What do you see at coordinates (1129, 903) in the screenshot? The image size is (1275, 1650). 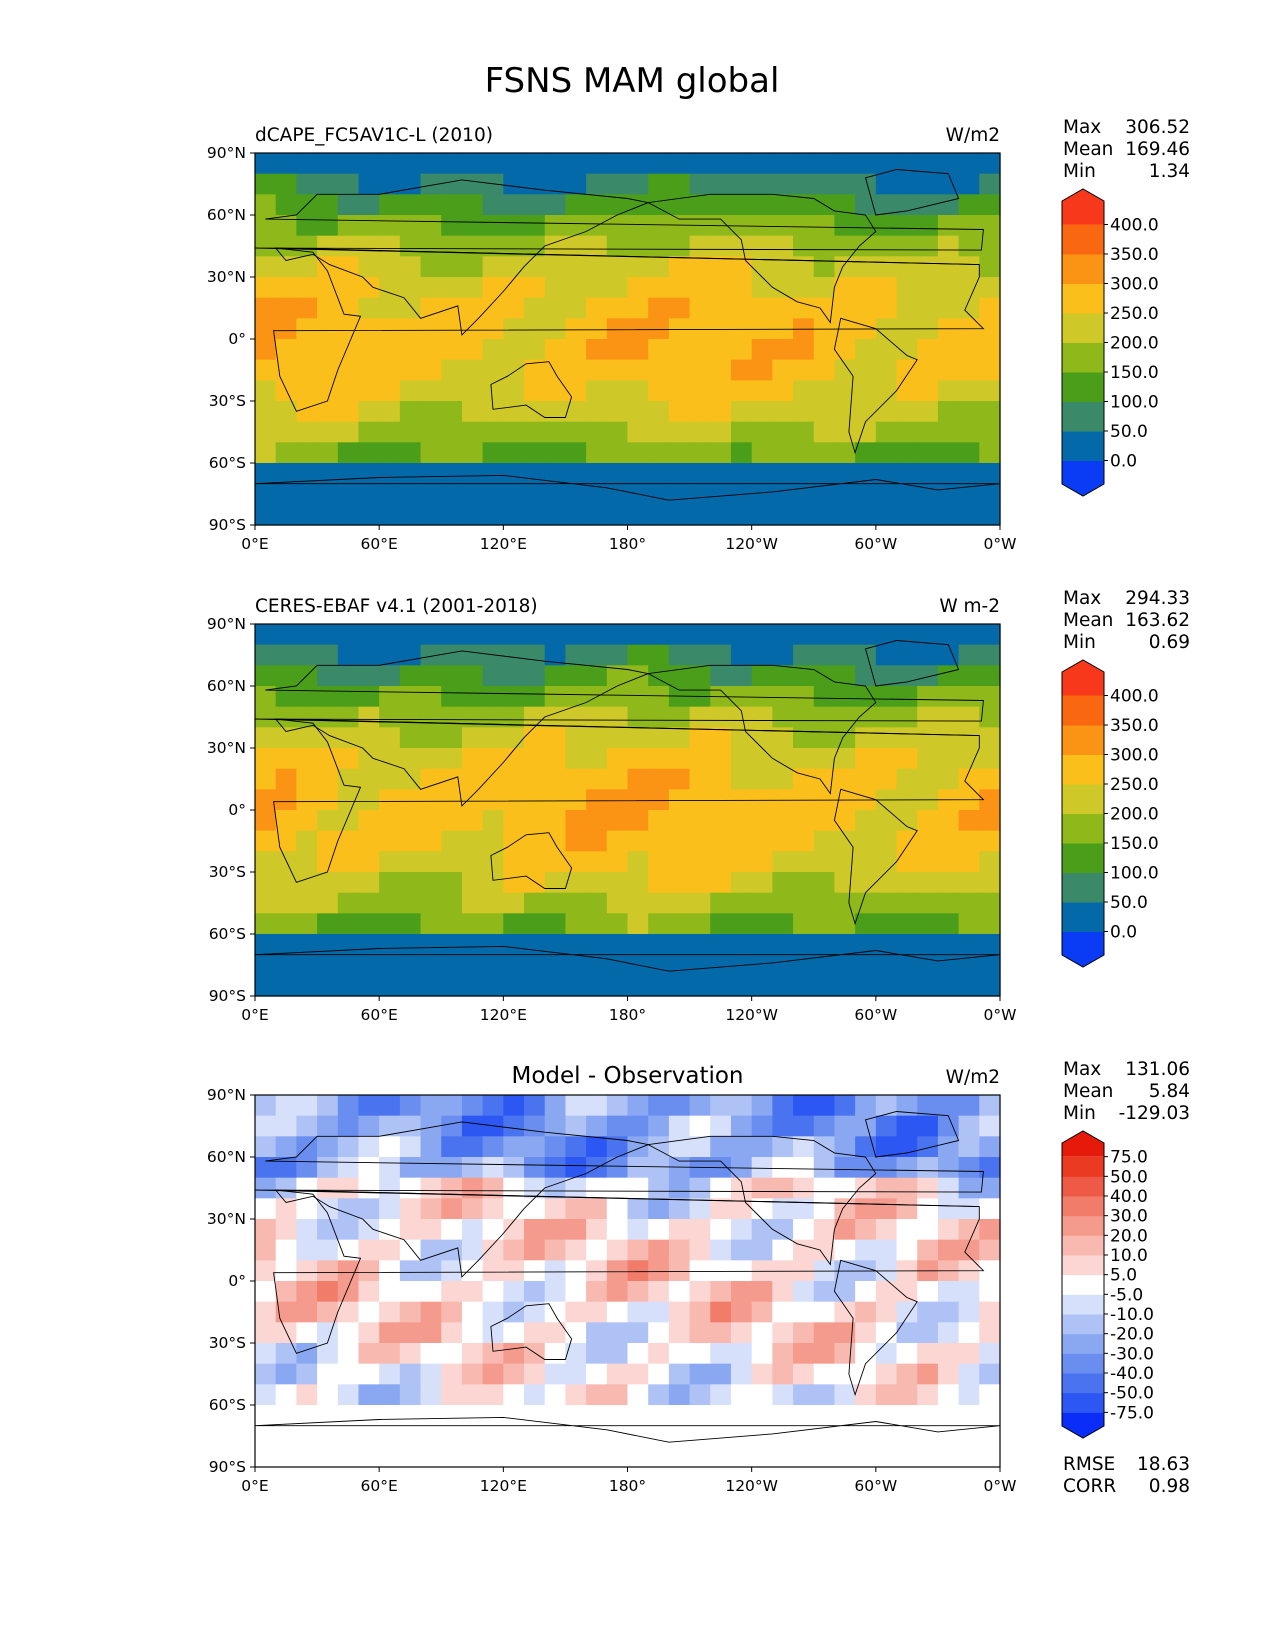 I see `colorbar-tick-label: 50.0` at bounding box center [1129, 903].